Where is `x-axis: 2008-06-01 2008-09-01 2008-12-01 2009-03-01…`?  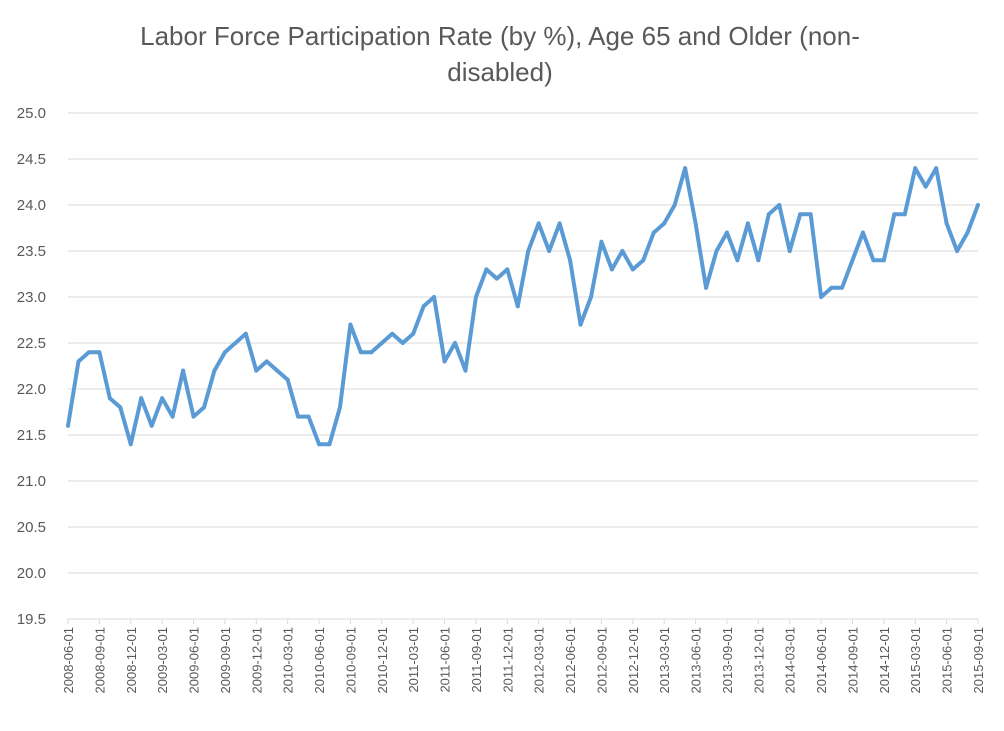 x-axis: 2008-06-01 2008-09-01 2008-12-01 2009-03-01… is located at coordinates (523, 656).